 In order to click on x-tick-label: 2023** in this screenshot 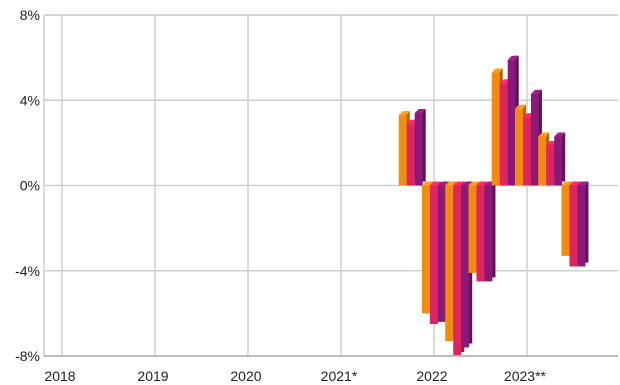, I will do `click(525, 376)`.